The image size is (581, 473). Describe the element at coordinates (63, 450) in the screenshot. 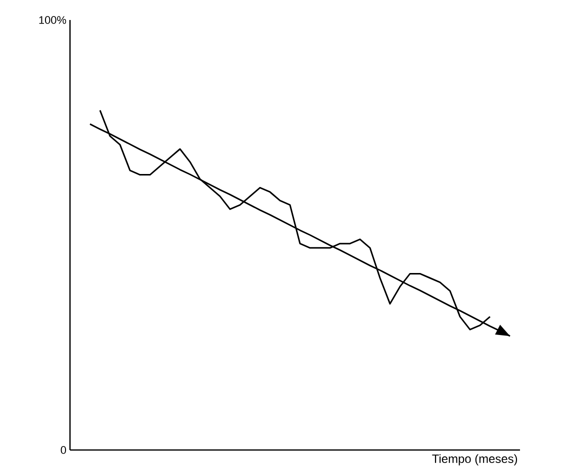

I see `y-tick-label: 0` at that location.